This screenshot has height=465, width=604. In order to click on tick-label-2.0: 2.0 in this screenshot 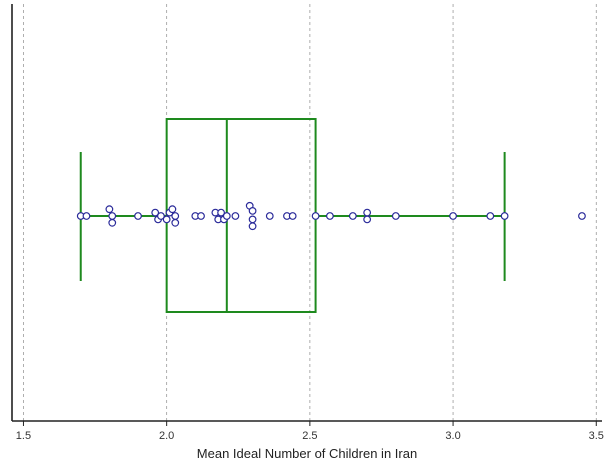, I will do `click(166, 436)`.